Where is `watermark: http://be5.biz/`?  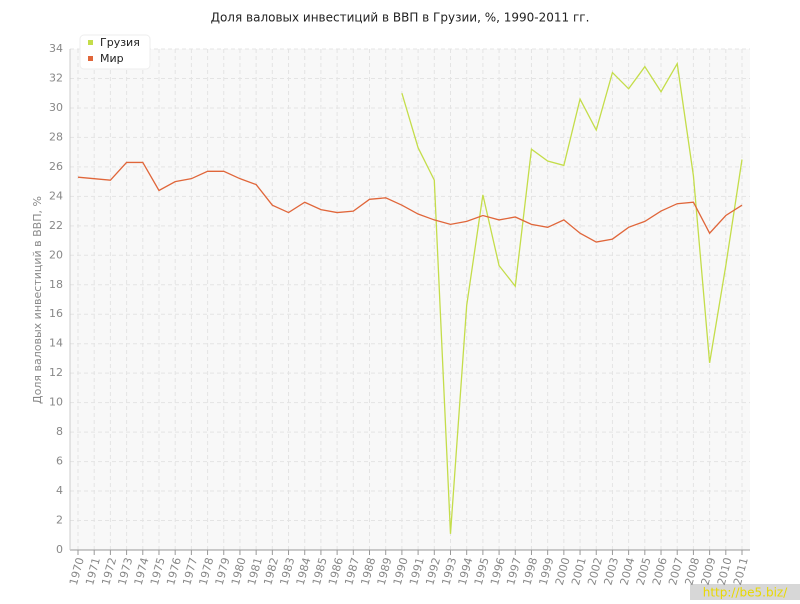 watermark: http://be5.biz/ is located at coordinates (745, 593).